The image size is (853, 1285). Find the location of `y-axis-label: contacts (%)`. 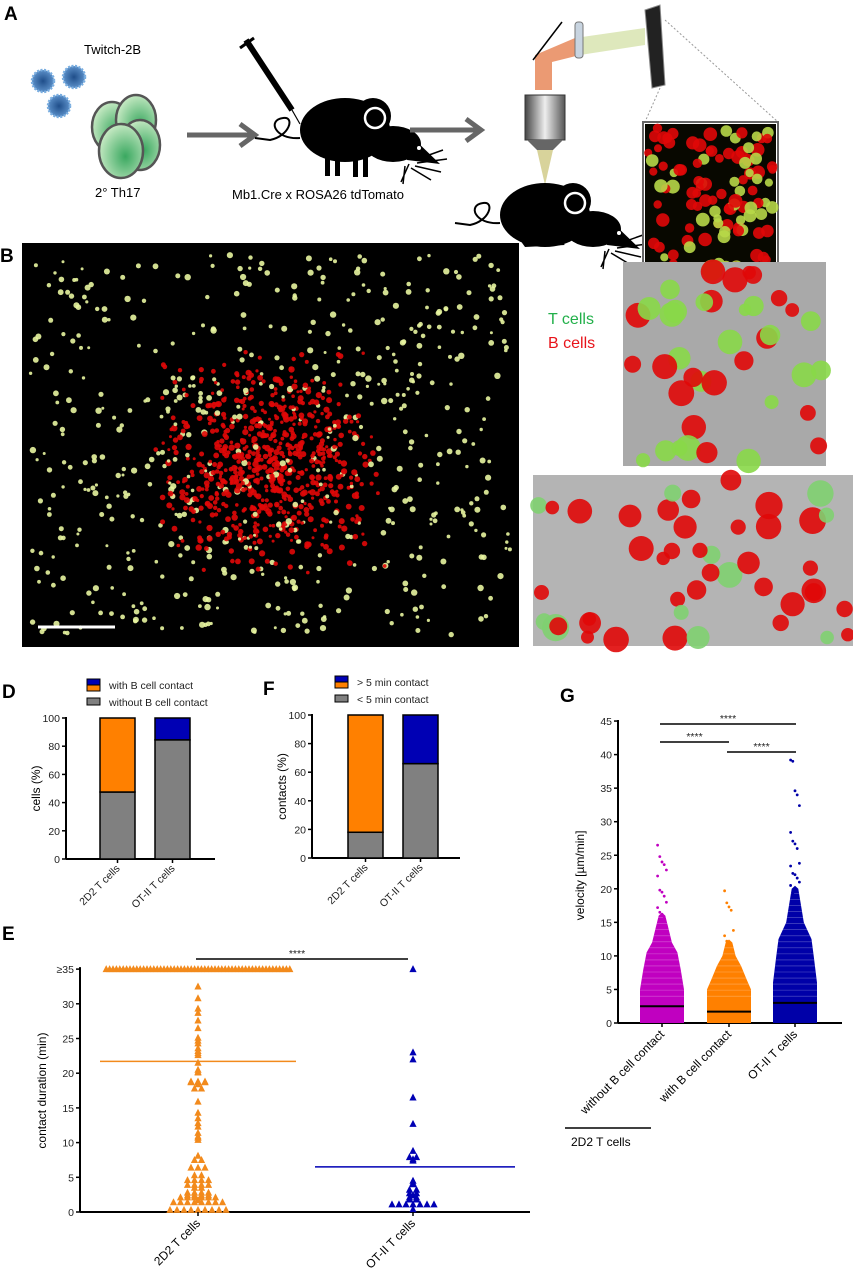

y-axis-label: contacts (%) is located at coordinates (282, 786).